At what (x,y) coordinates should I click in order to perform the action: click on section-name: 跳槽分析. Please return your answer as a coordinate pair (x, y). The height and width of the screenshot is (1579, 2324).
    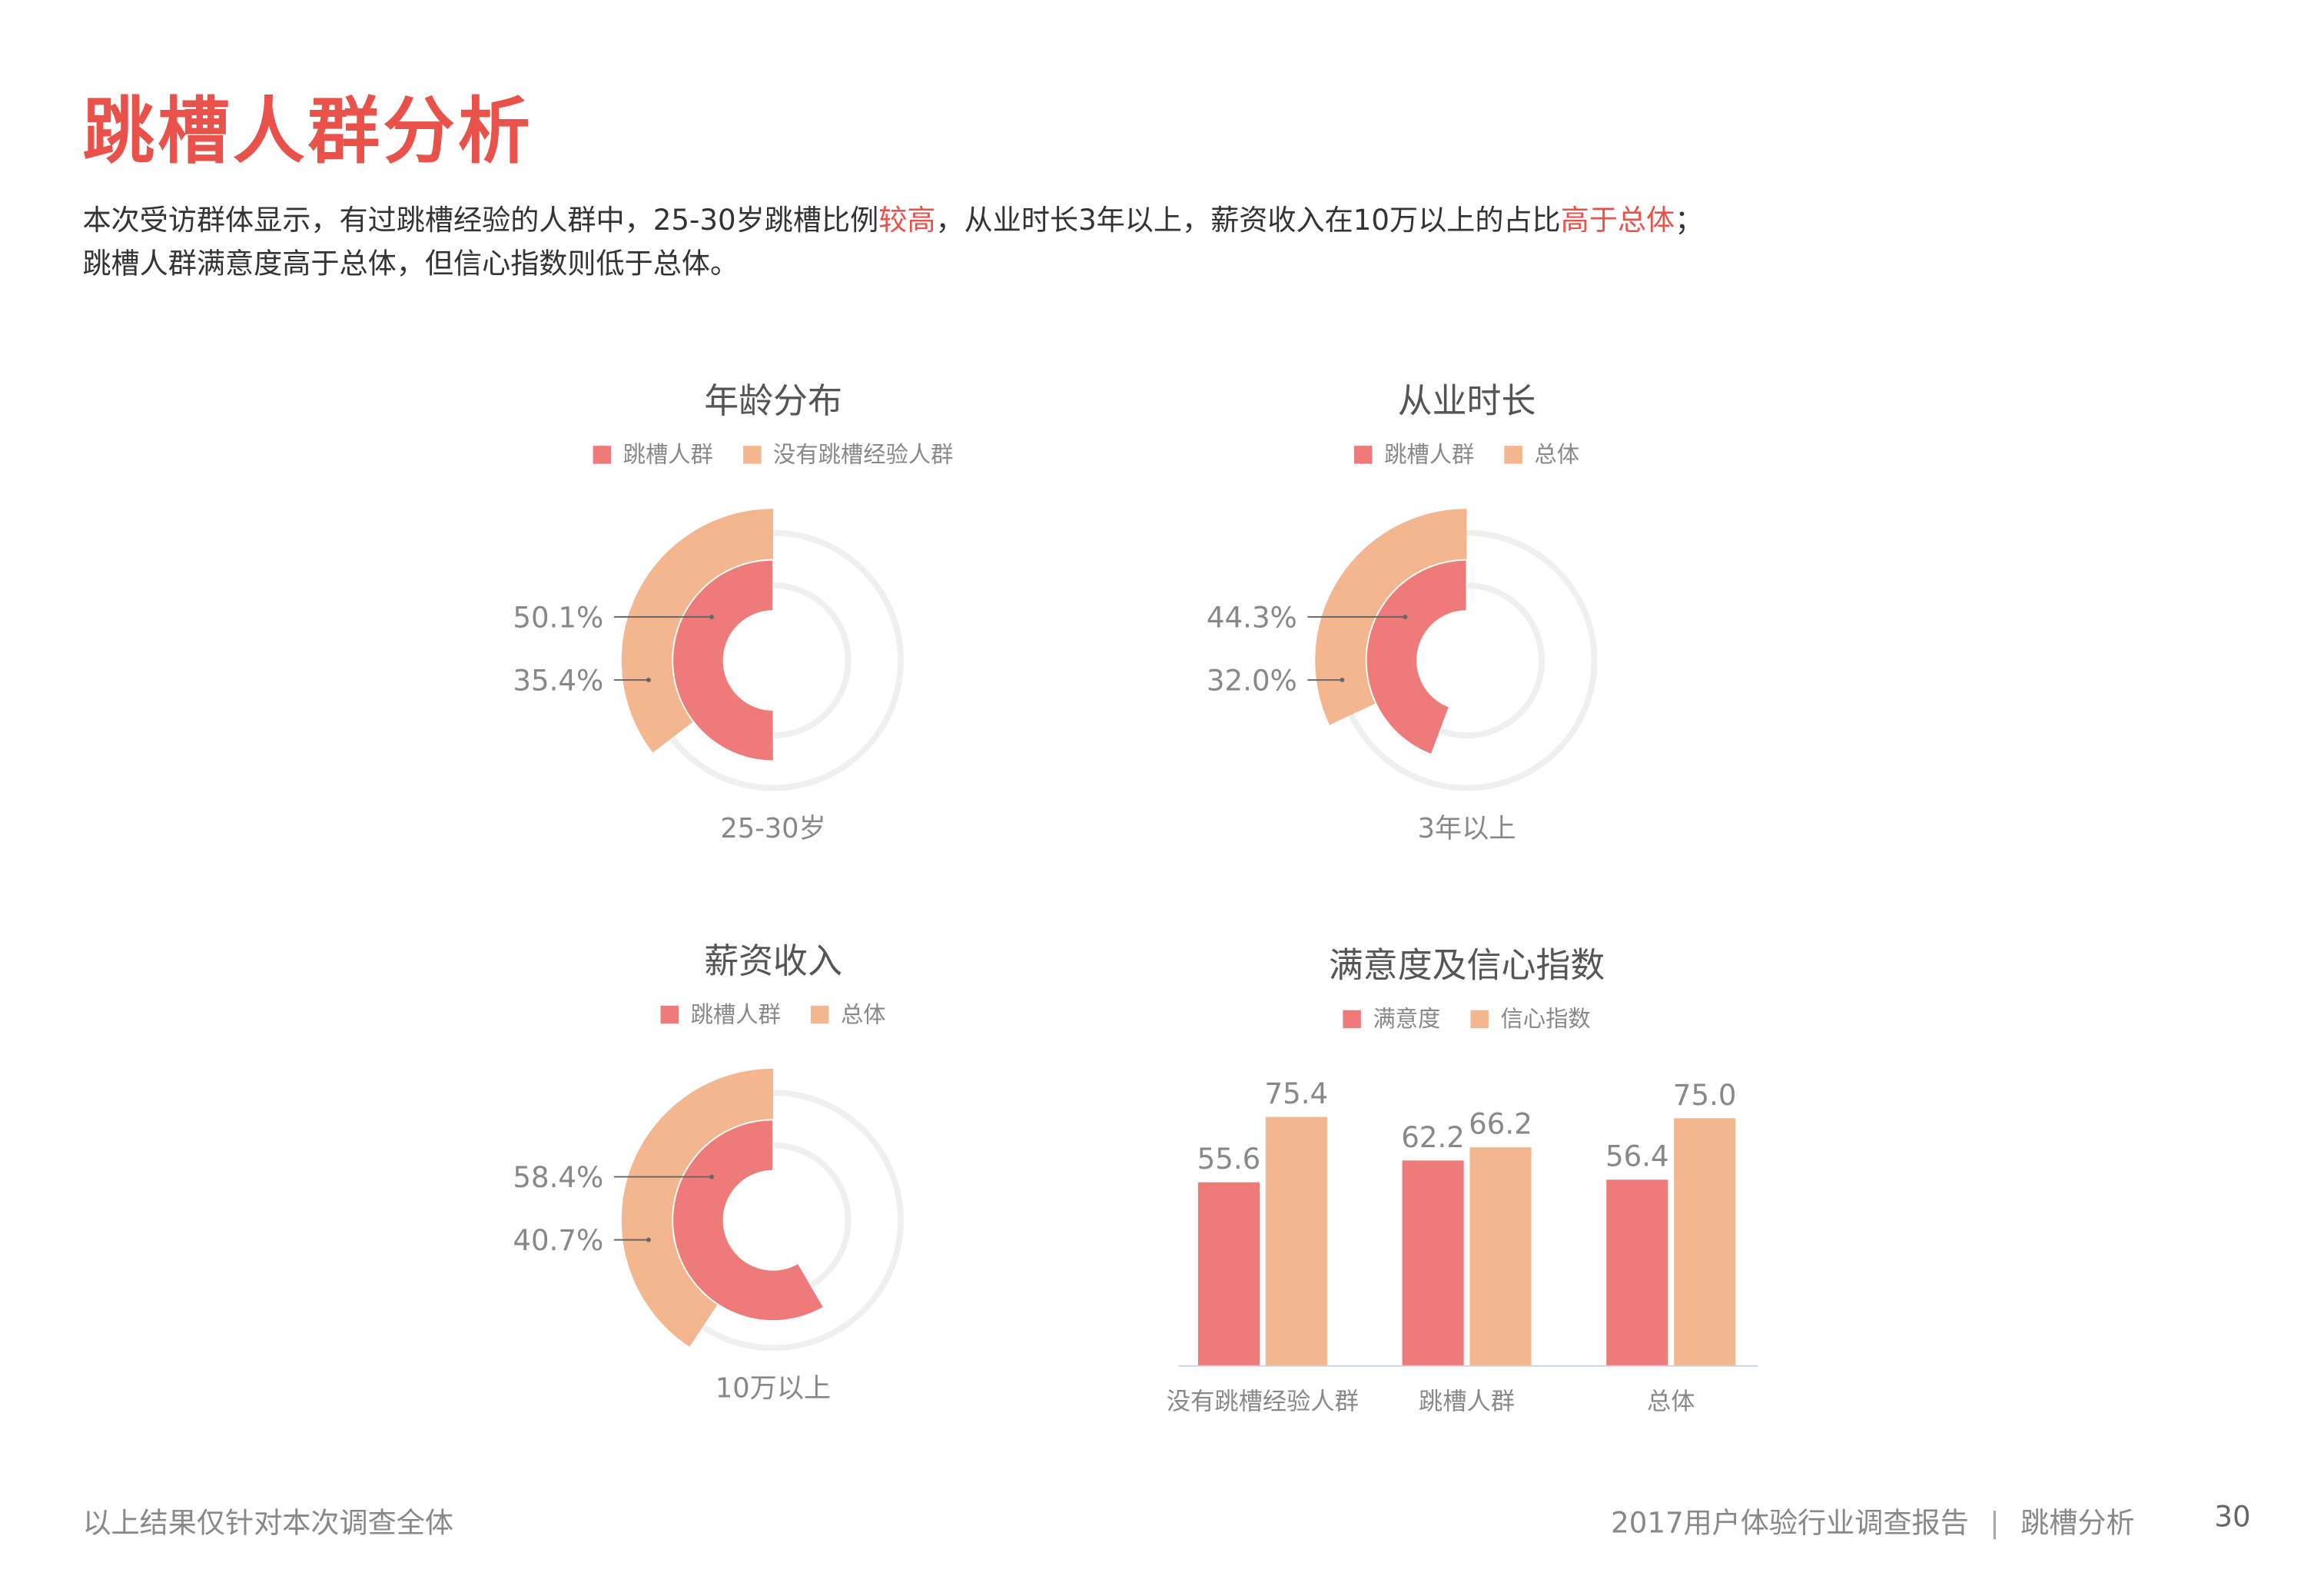
    Looking at the image, I should click on (2077, 1524).